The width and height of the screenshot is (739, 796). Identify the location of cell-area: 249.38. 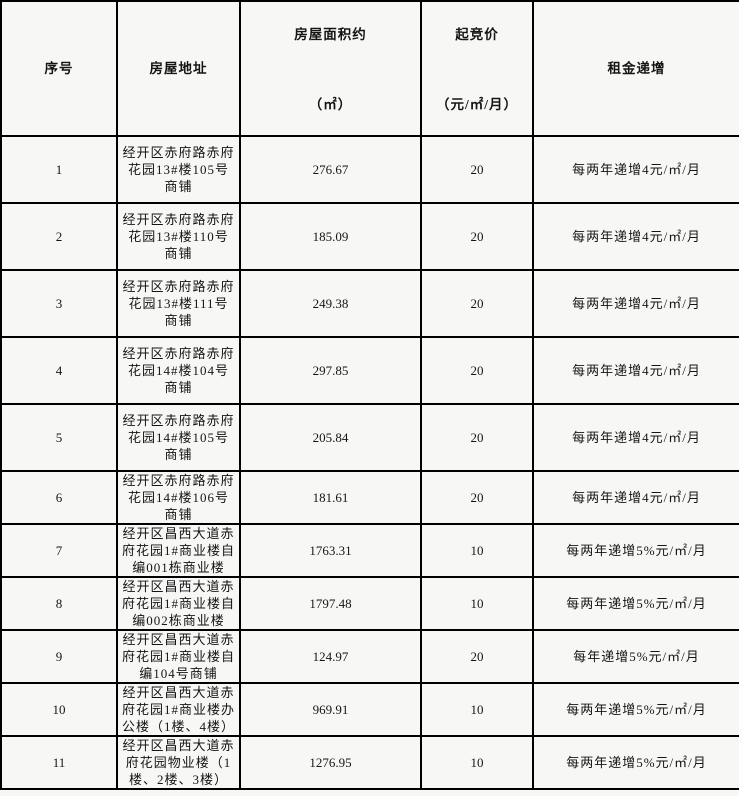
(330, 303).